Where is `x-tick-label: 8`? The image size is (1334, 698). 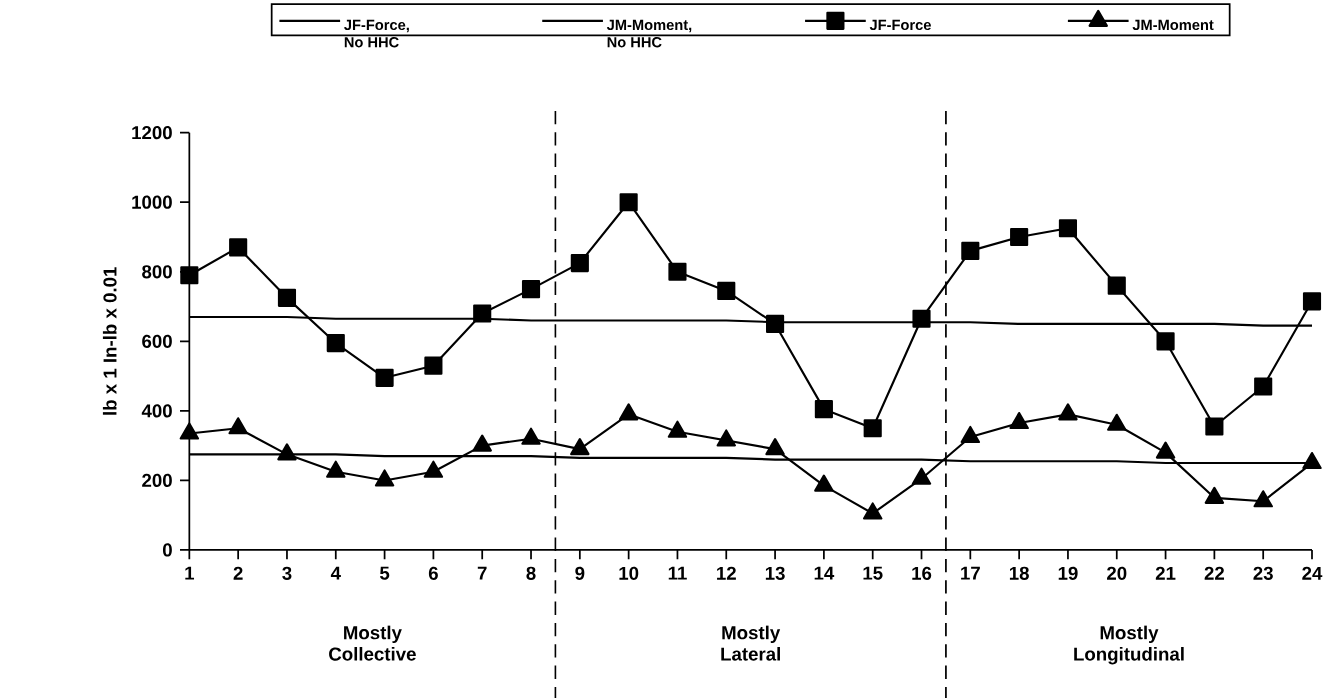
x-tick-label: 8 is located at coordinates (531, 573).